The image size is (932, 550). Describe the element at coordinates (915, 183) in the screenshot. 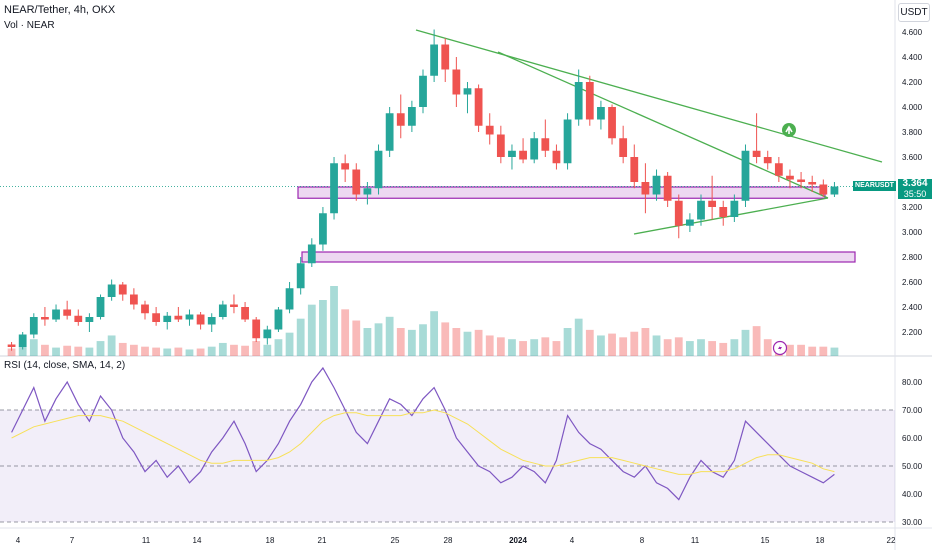

I see `last-price: 3.364` at that location.